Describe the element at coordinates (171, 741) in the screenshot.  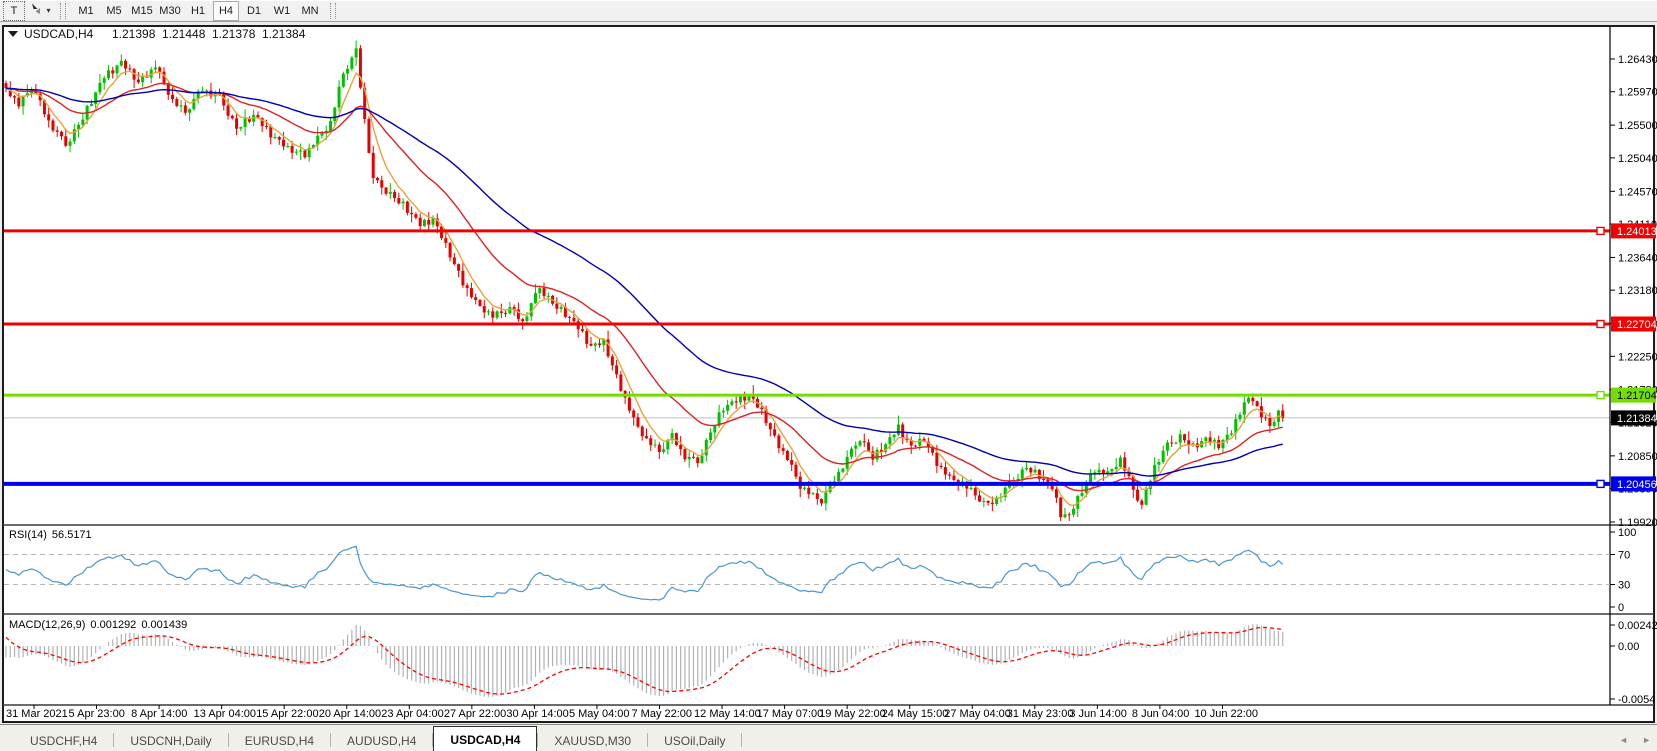
I see `symbol-tab-usdcnh: USDCNH,Daily` at that location.